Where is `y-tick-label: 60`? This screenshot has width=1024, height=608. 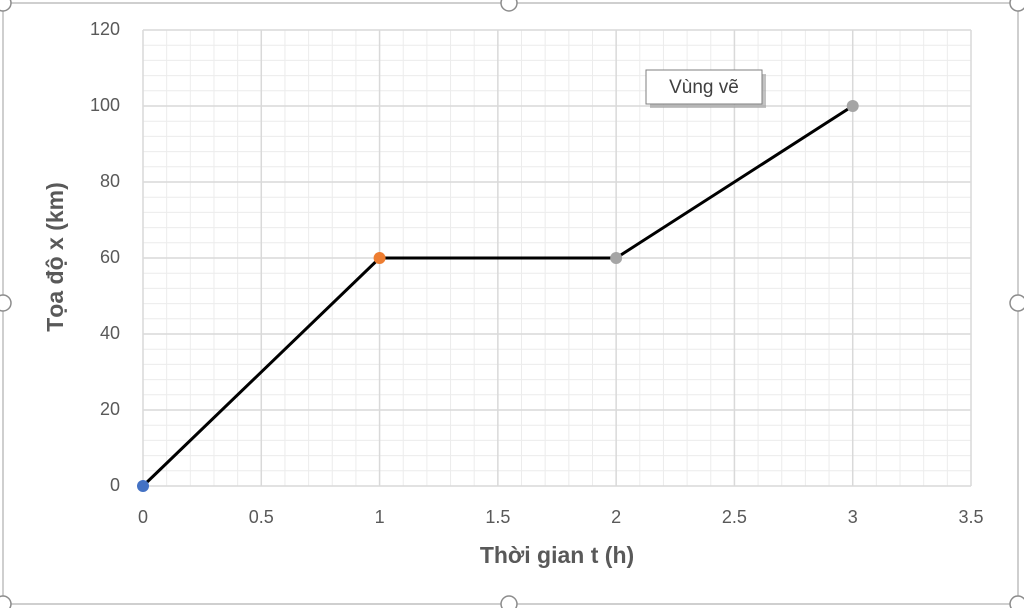 y-tick-label: 60 is located at coordinates (110, 257).